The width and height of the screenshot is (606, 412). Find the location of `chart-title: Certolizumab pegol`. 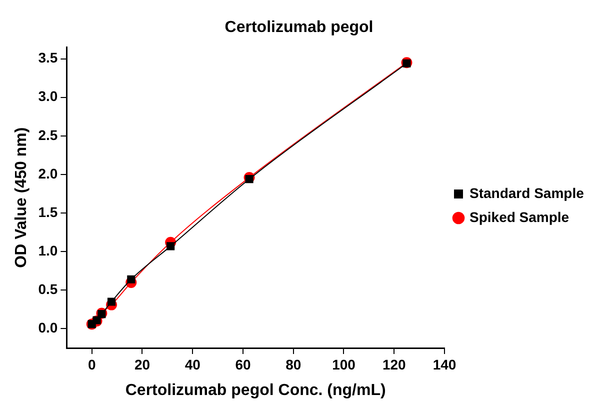

chart-title: Certolizumab pegol is located at coordinates (299, 27).